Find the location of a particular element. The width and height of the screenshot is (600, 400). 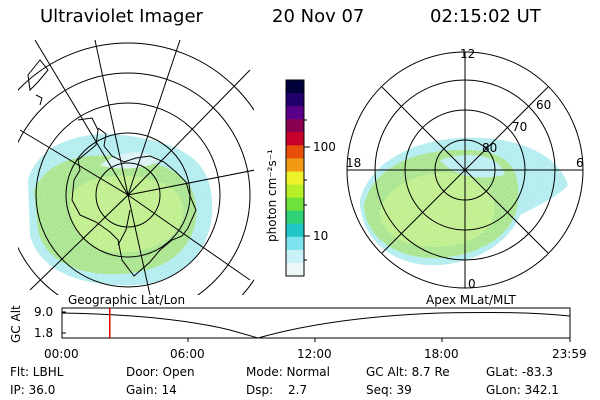

auroral-oval-inner is located at coordinates (126, 214).